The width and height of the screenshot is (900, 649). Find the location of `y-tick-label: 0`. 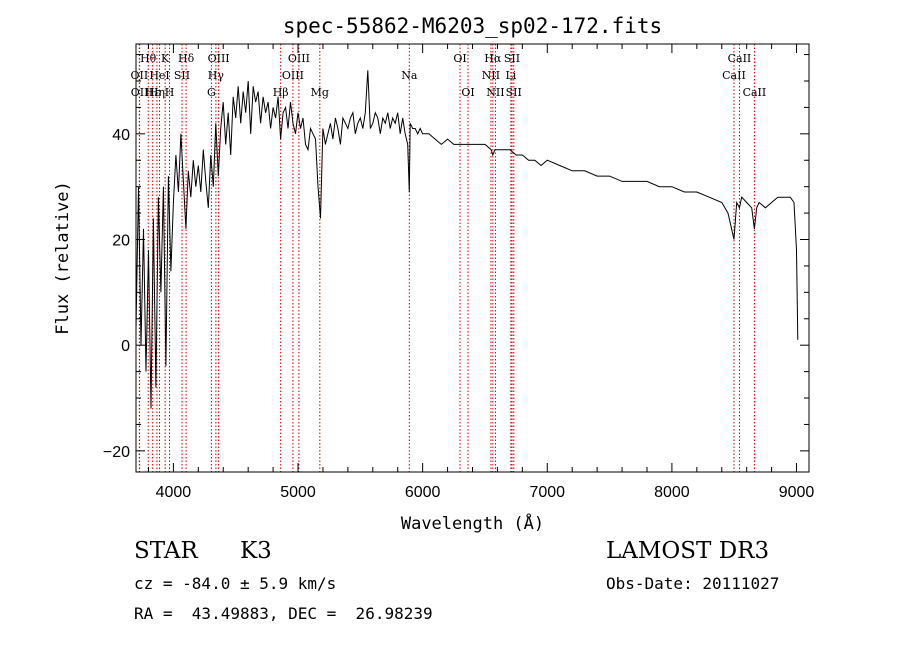

y-tick-label: 0 is located at coordinates (125, 346).